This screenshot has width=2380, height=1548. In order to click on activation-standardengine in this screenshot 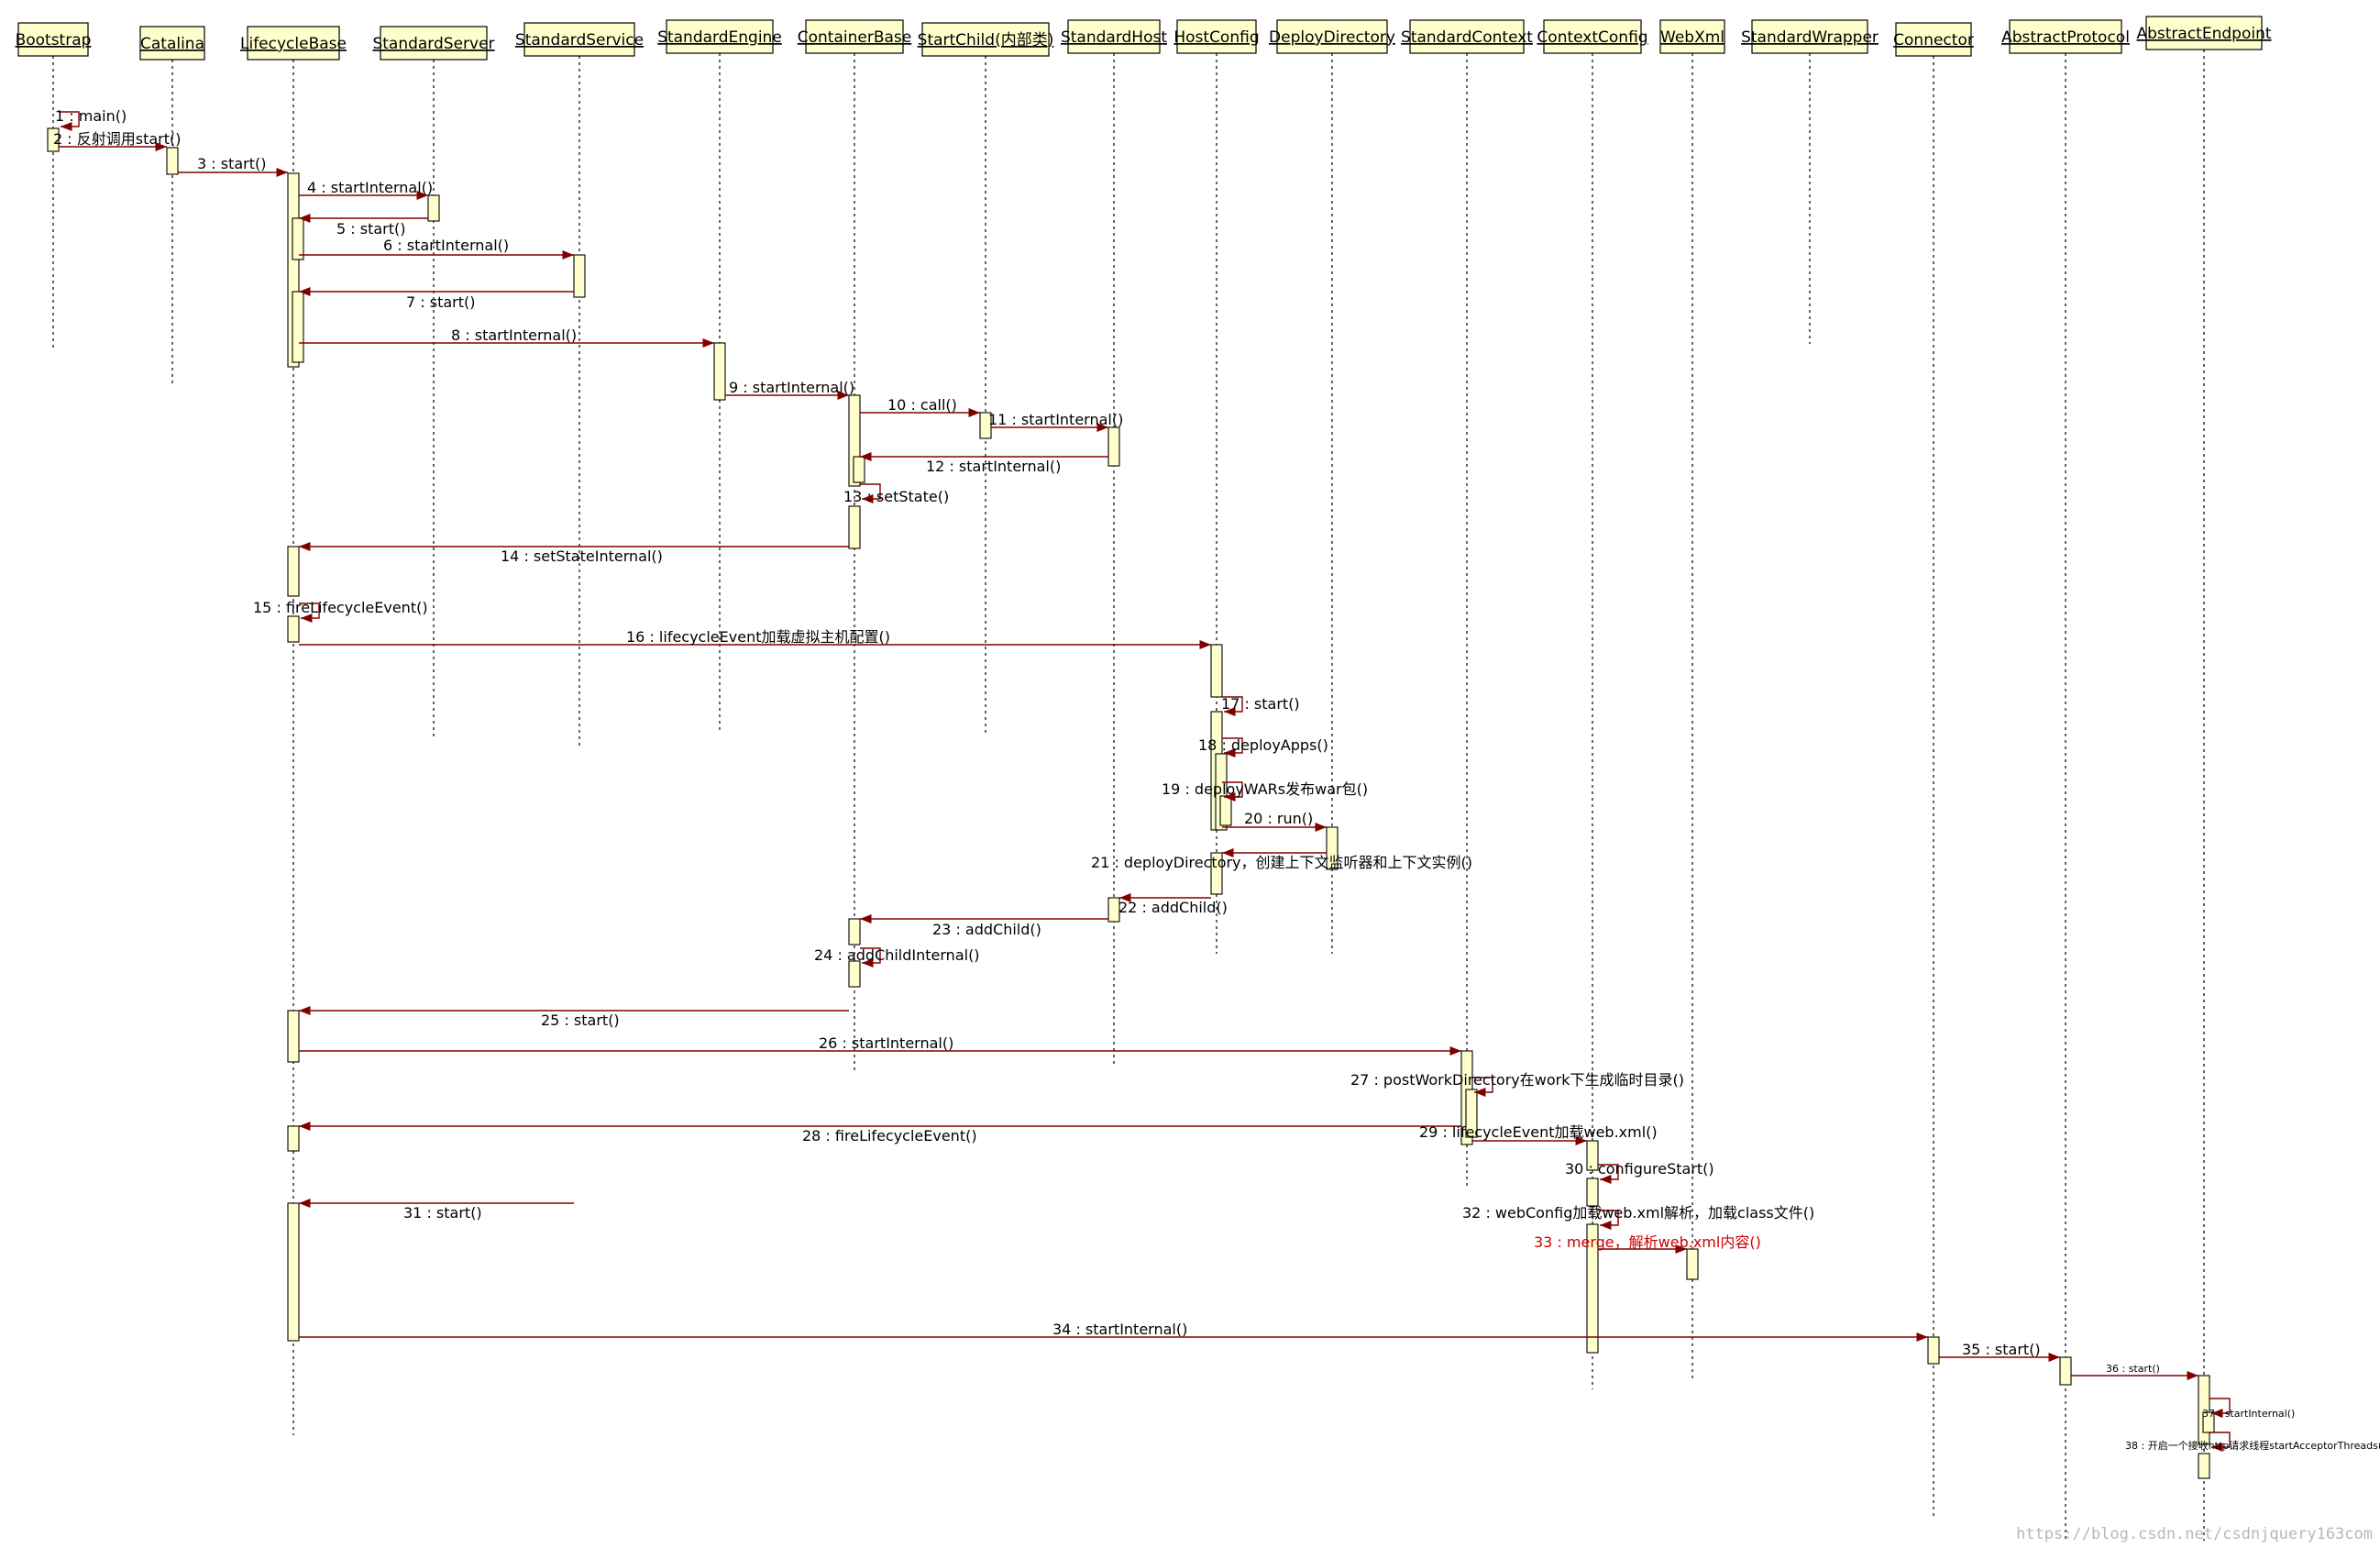, I will do `click(719, 371)`.